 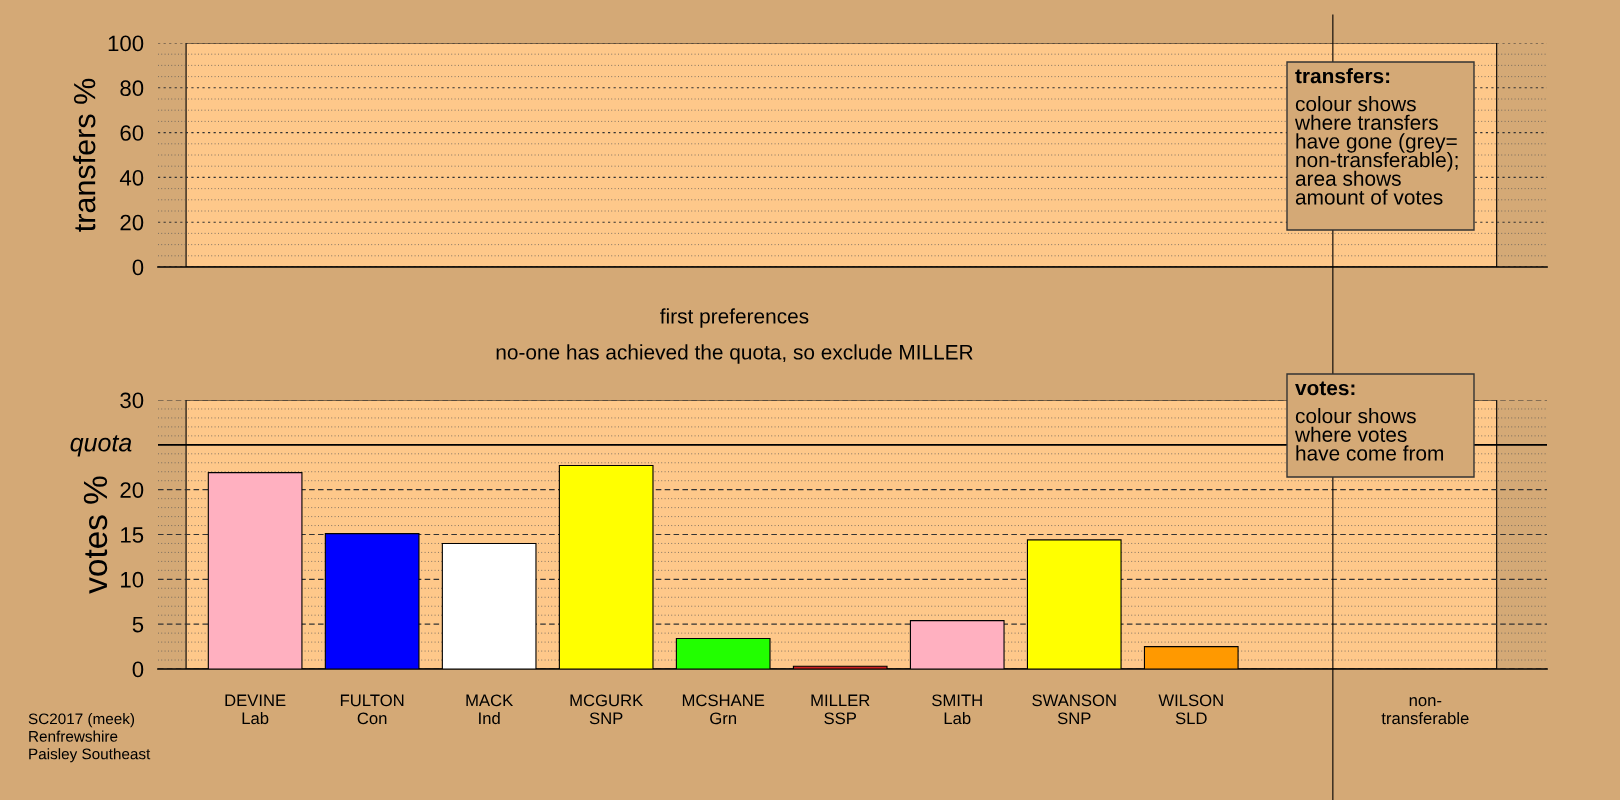 I want to click on y-tick-label: 80, so click(x=132, y=88).